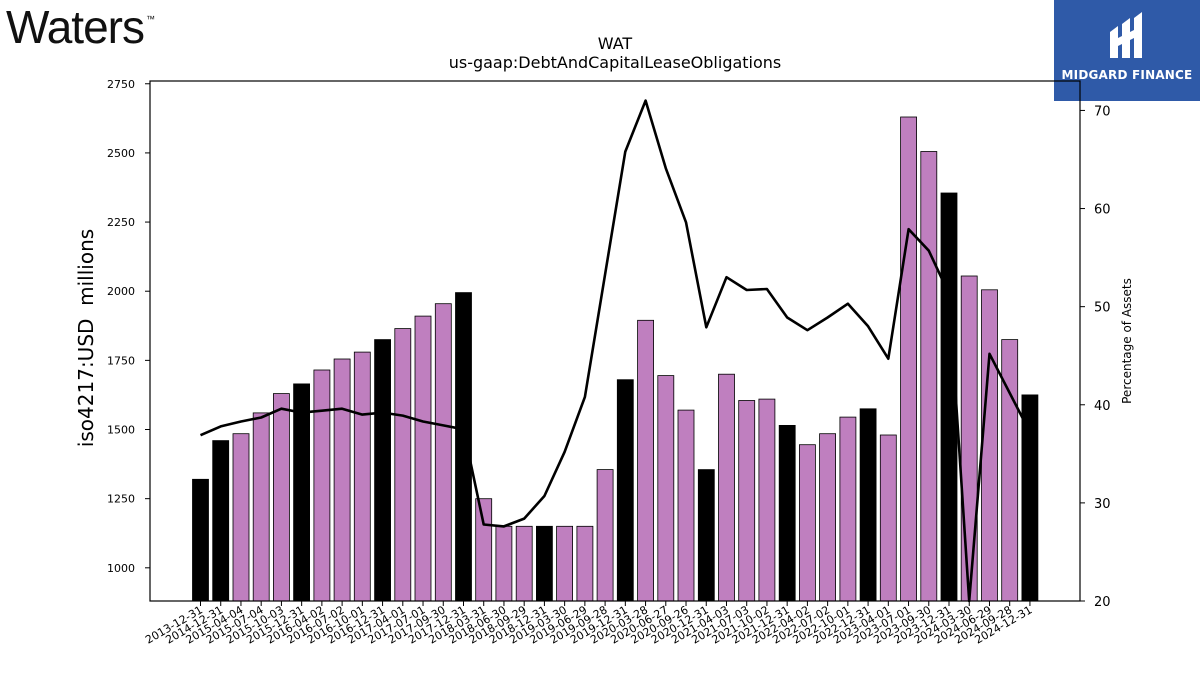  Describe the element at coordinates (121, 430) in the screenshot. I see `y-tick-label: 1500` at that location.